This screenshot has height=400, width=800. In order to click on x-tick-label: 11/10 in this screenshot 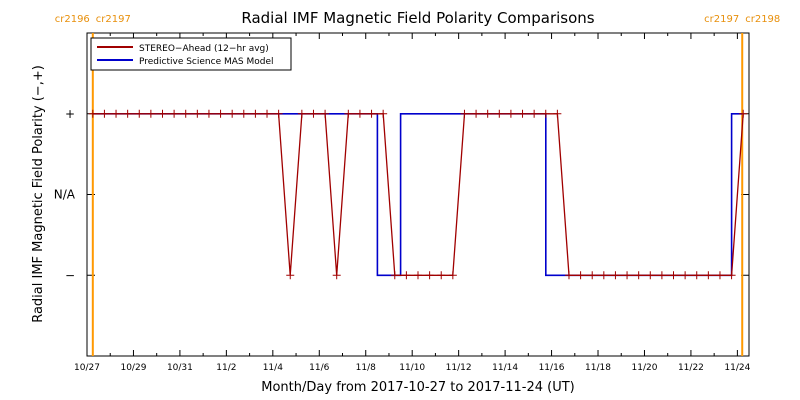, I will do `click(412, 368)`.